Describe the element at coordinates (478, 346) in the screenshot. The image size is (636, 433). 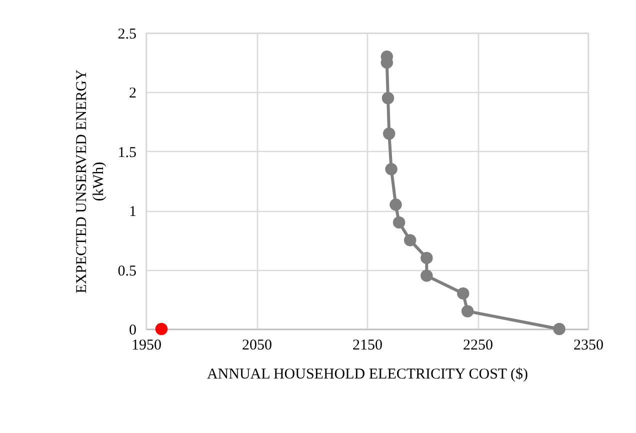
I see `x-tick-label: 2250` at that location.